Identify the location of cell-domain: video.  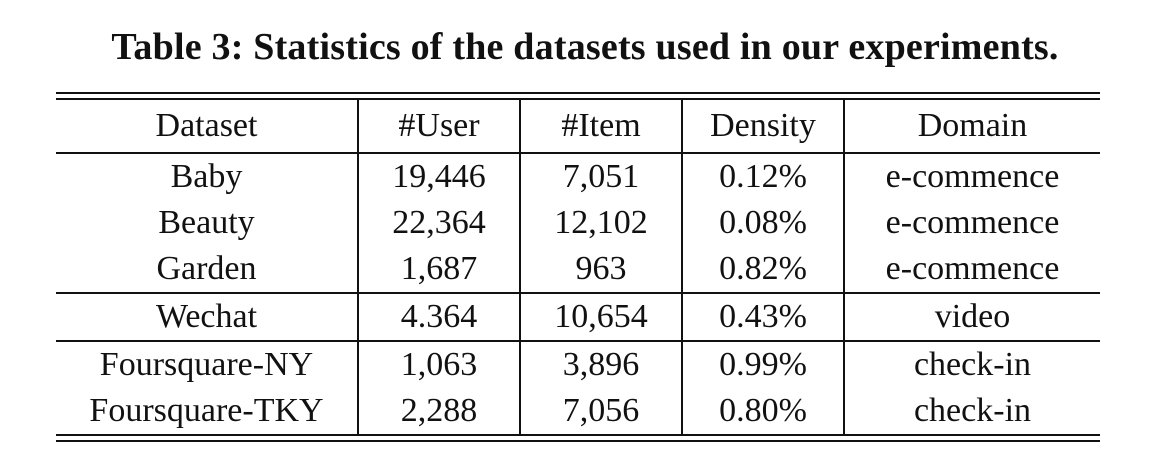
(971, 317).